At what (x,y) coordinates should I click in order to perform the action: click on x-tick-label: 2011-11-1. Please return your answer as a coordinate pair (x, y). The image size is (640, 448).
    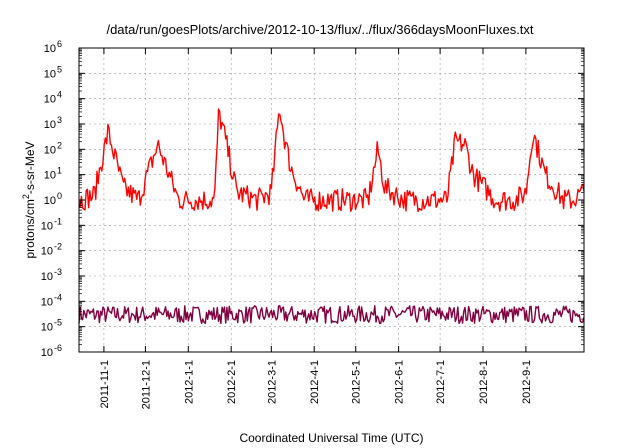
    Looking at the image, I should click on (105, 384).